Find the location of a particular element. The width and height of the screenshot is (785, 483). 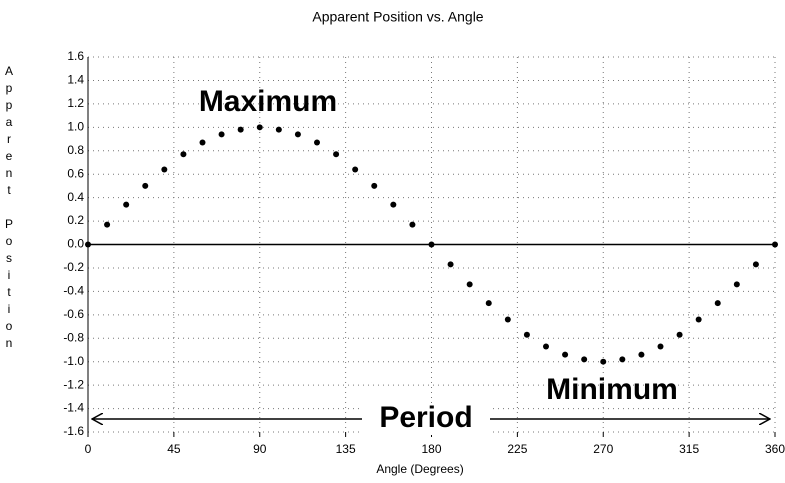

y-axis-label: Apparent Position is located at coordinates (9, 208).